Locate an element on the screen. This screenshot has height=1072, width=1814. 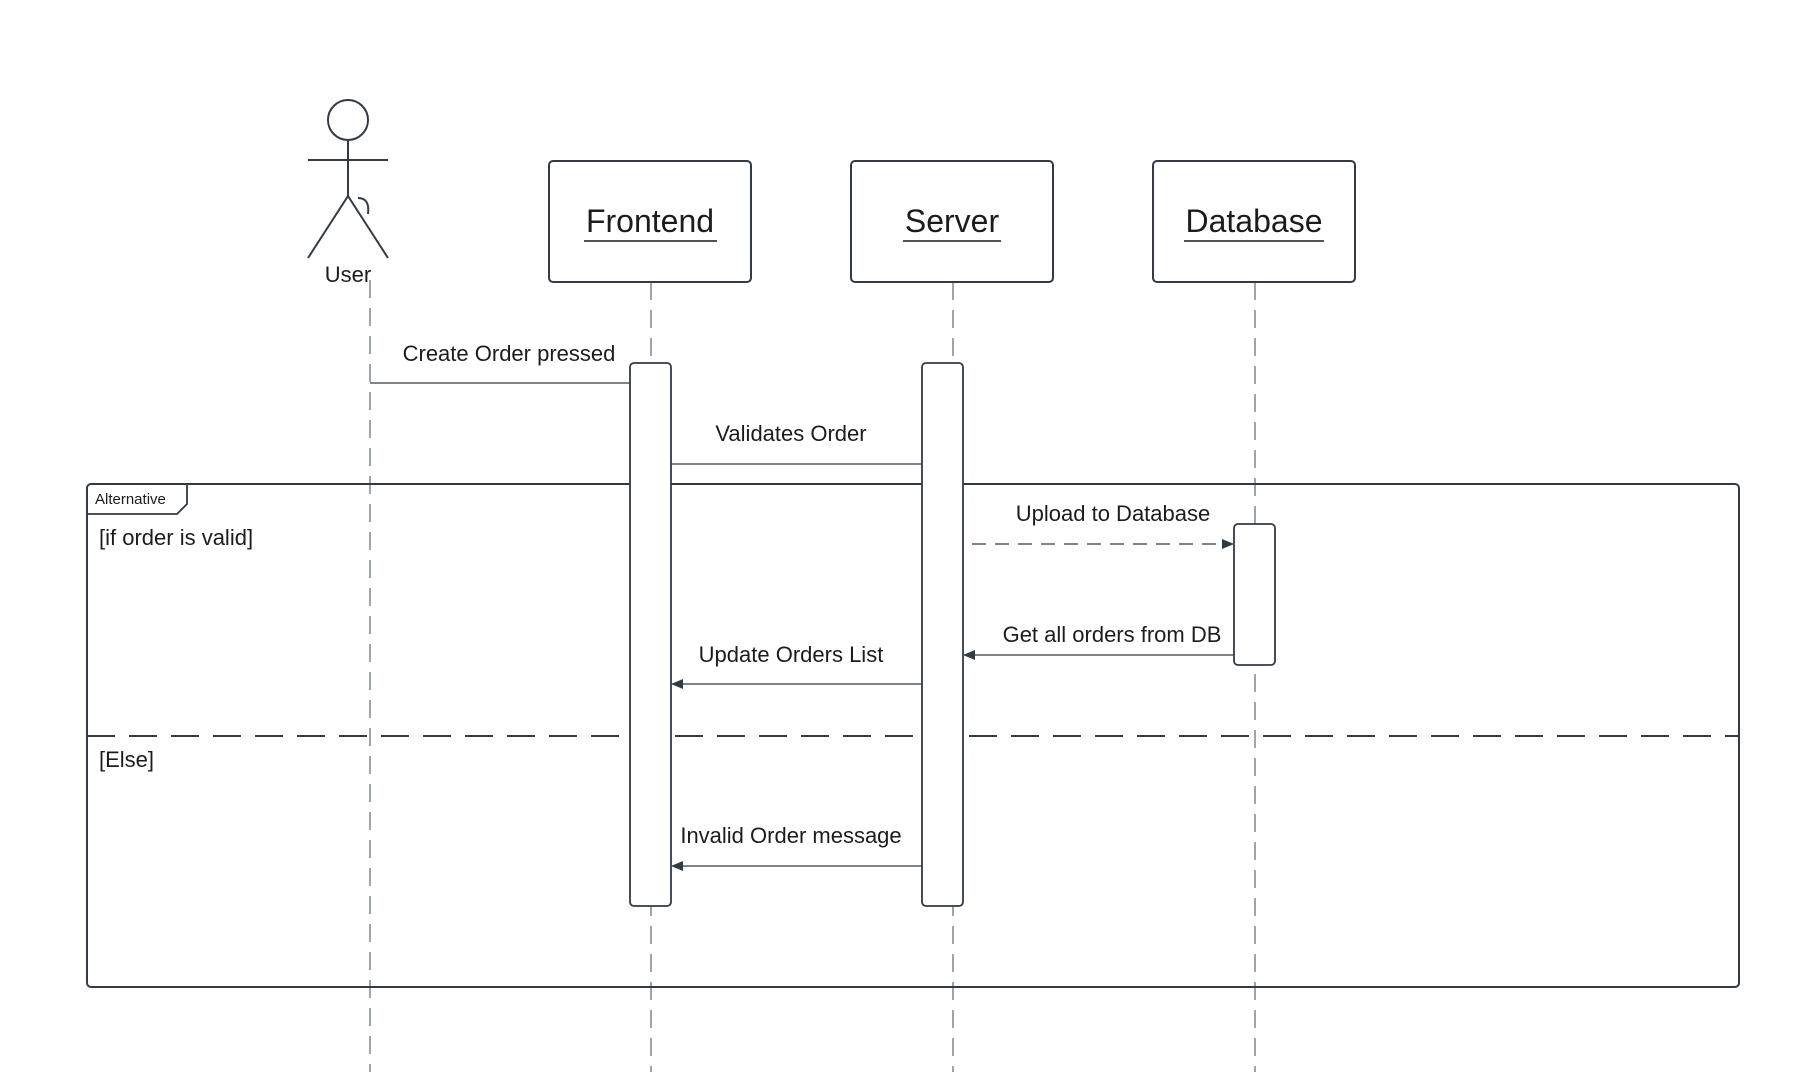
actor-stick-figure-icon is located at coordinates (348, 179).